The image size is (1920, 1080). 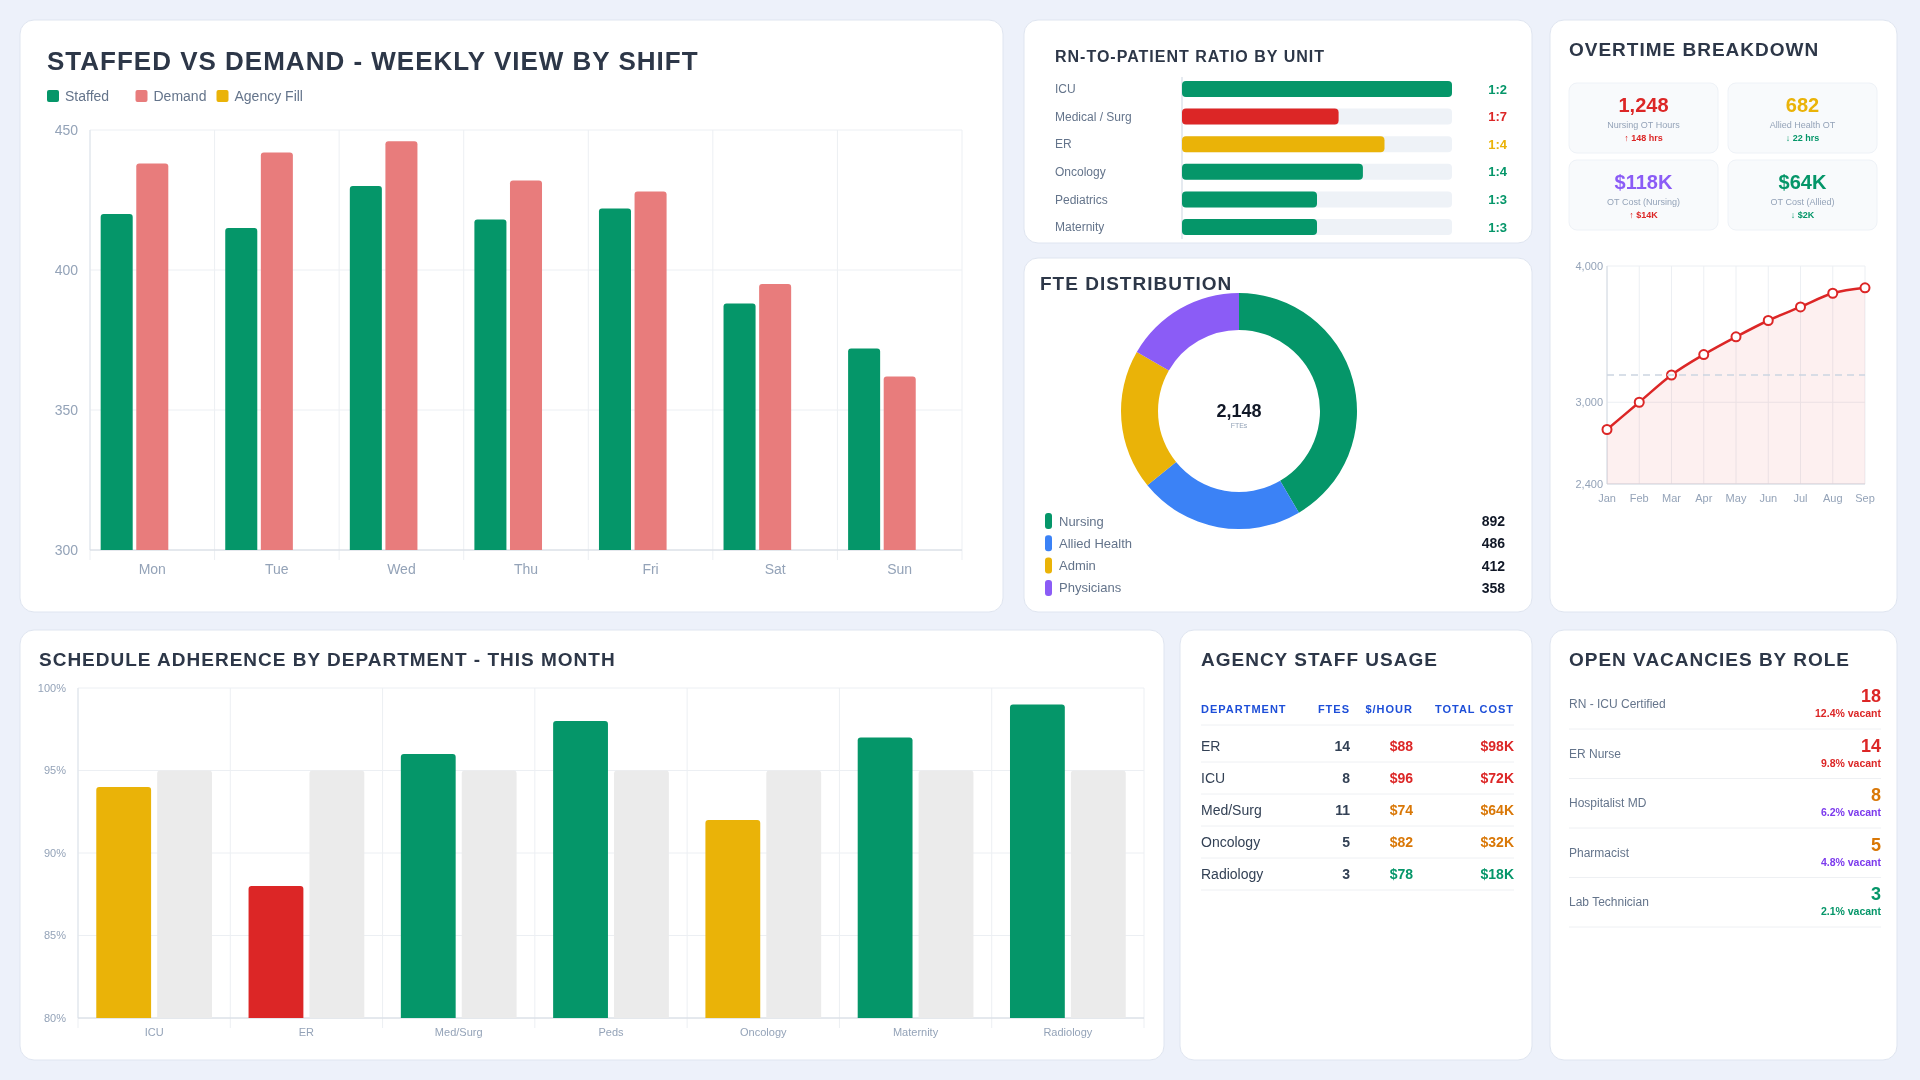 I want to click on text: Med/Surg, so click(x=1231, y=809).